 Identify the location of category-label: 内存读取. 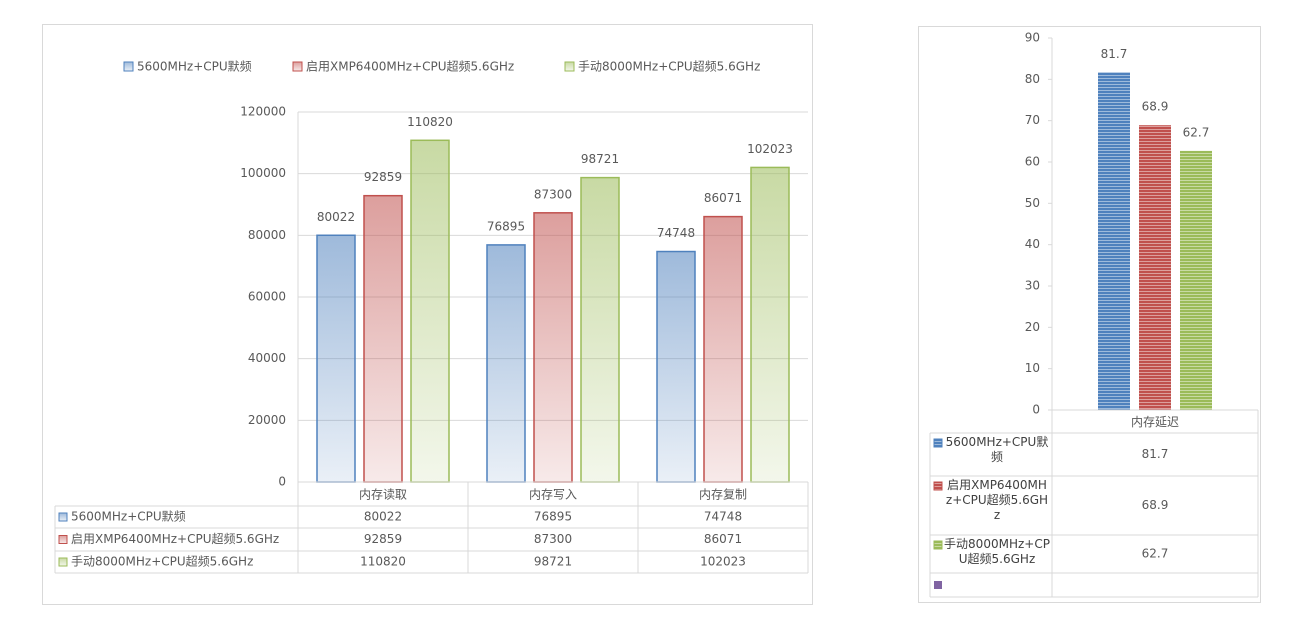
(383, 495).